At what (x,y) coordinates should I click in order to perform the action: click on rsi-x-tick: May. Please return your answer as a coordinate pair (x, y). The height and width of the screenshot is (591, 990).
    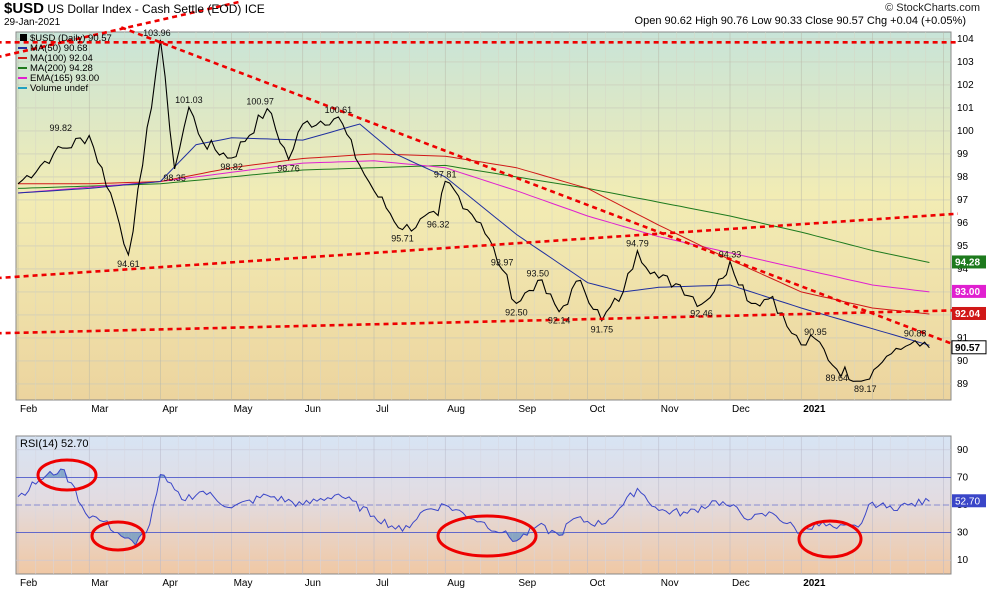
    Looking at the image, I should click on (243, 583).